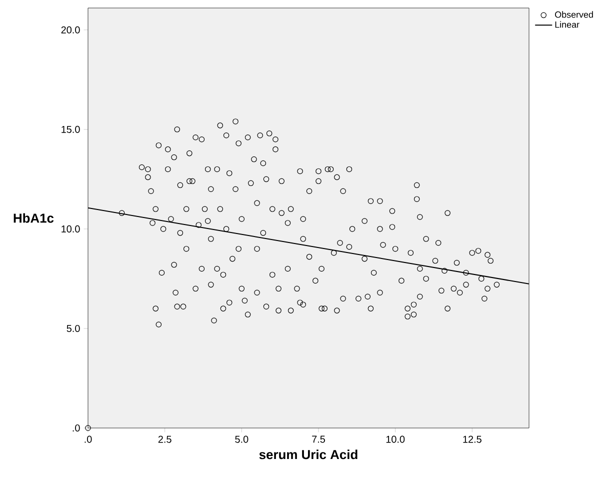  I want to click on y-tick-label: 20.0, so click(70, 30).